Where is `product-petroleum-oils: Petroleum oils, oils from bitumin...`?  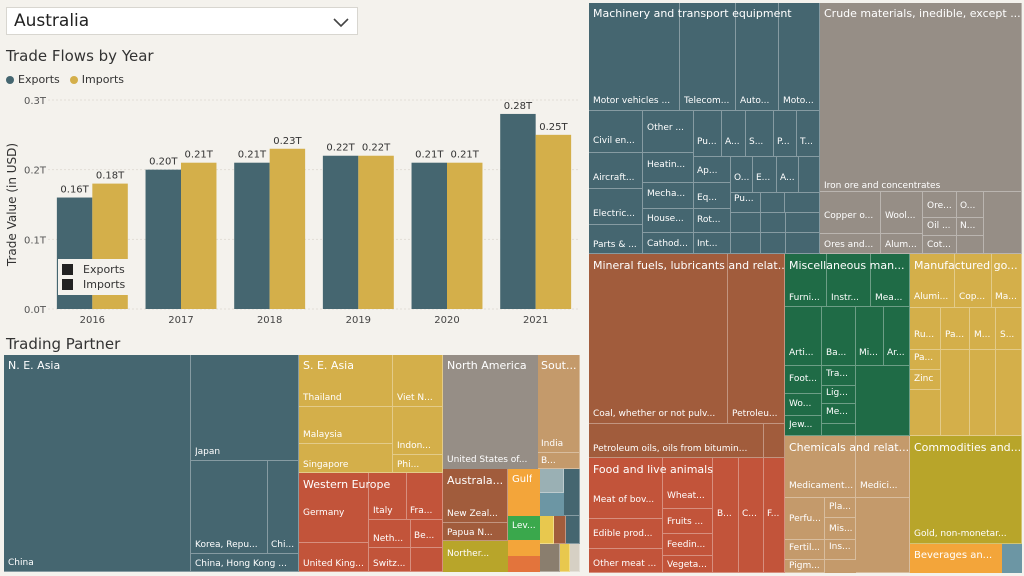 product-petroleum-oils: Petroleum oils, oils from bitumin... is located at coordinates (676, 441).